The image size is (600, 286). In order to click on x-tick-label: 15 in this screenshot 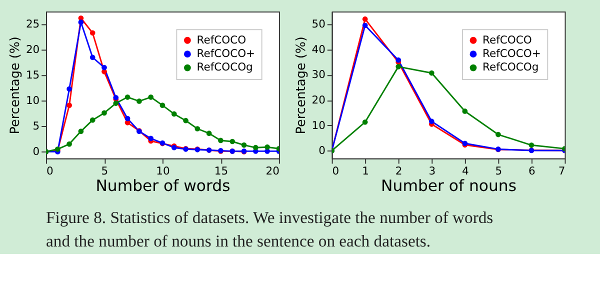, I will do `click(221, 171)`.